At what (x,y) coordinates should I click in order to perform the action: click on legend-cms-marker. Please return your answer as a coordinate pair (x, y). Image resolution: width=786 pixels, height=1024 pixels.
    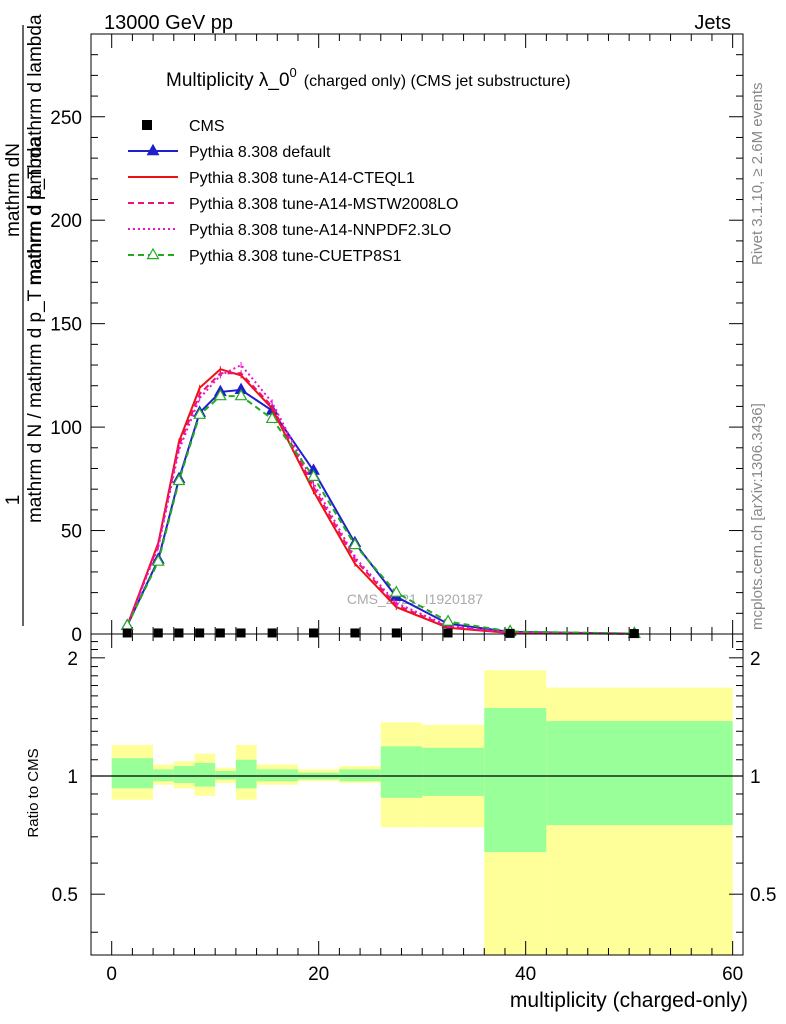
    Looking at the image, I should click on (147, 125).